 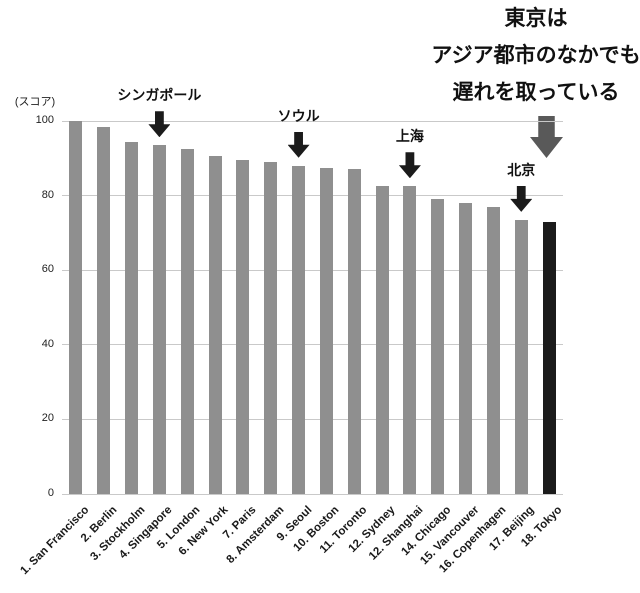 I want to click on bar--berlin, so click(x=104, y=310).